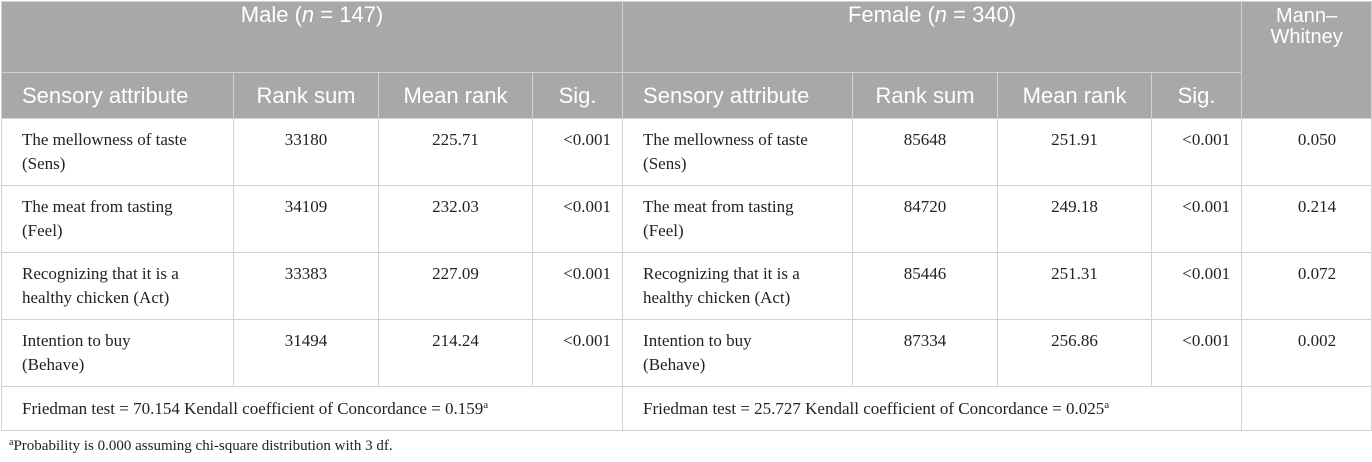 The width and height of the screenshot is (1372, 462). Describe the element at coordinates (117, 219) in the screenshot. I see `male-attribute-cell: The meat from tasting (Feel)` at that location.